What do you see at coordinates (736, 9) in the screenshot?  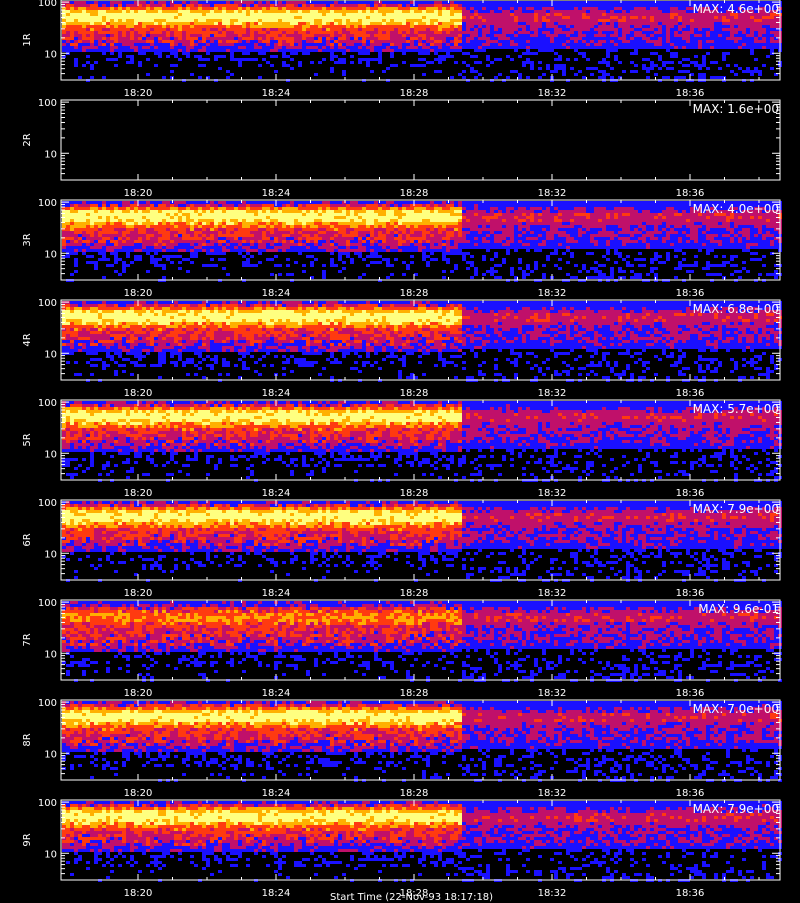 I see `max-value-label: MAX: 4.6e+00` at bounding box center [736, 9].